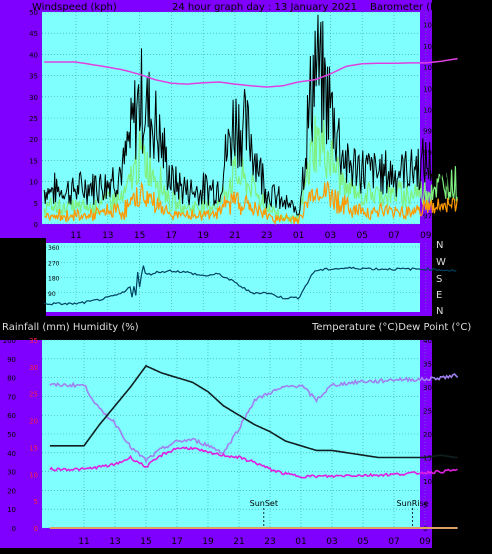 The width and height of the screenshot is (492, 554). I want to click on humidity-ytick-label: 70, so click(11, 397).